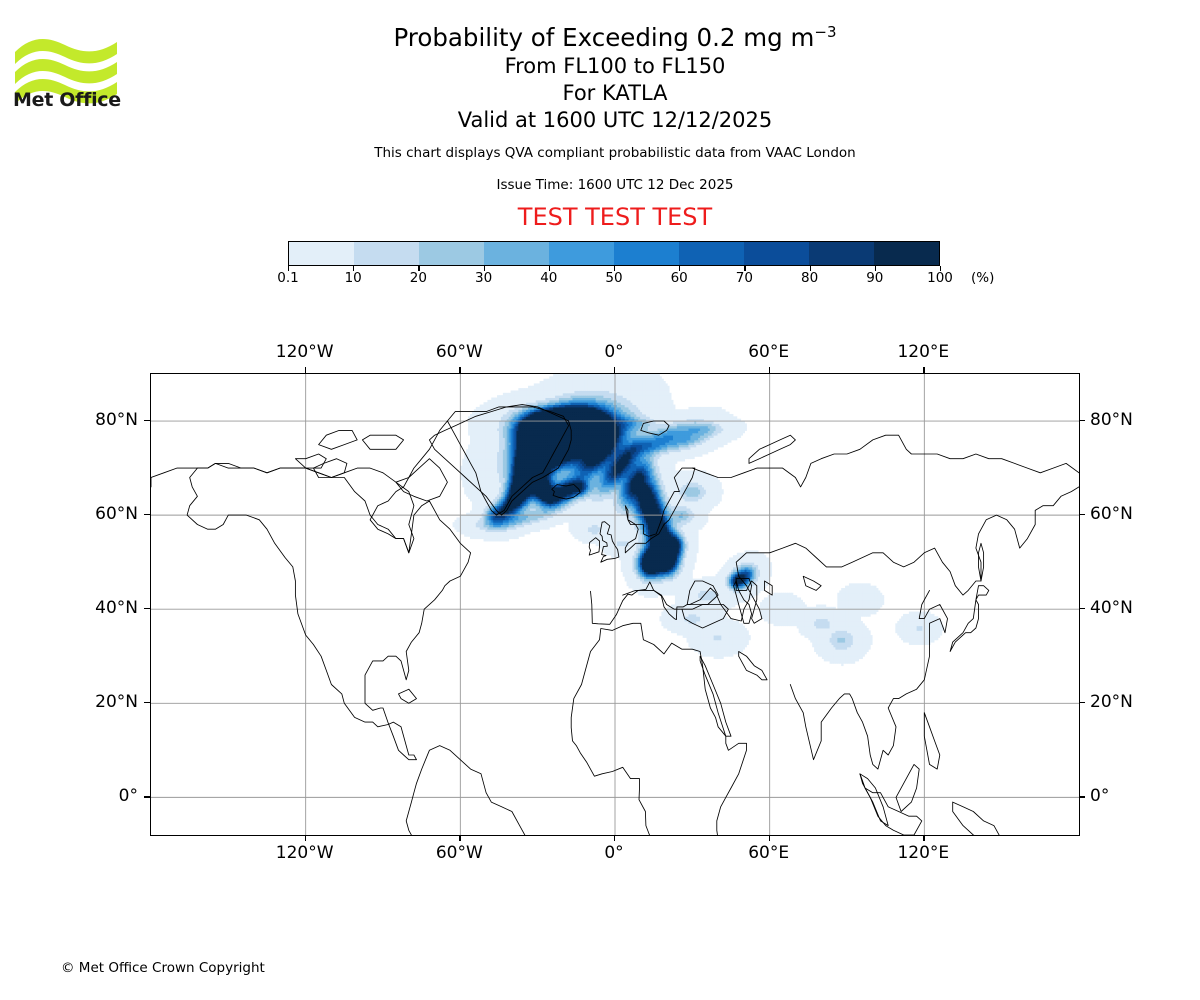  I want to click on colorbar-ticklabel-70: 70, so click(744, 278).